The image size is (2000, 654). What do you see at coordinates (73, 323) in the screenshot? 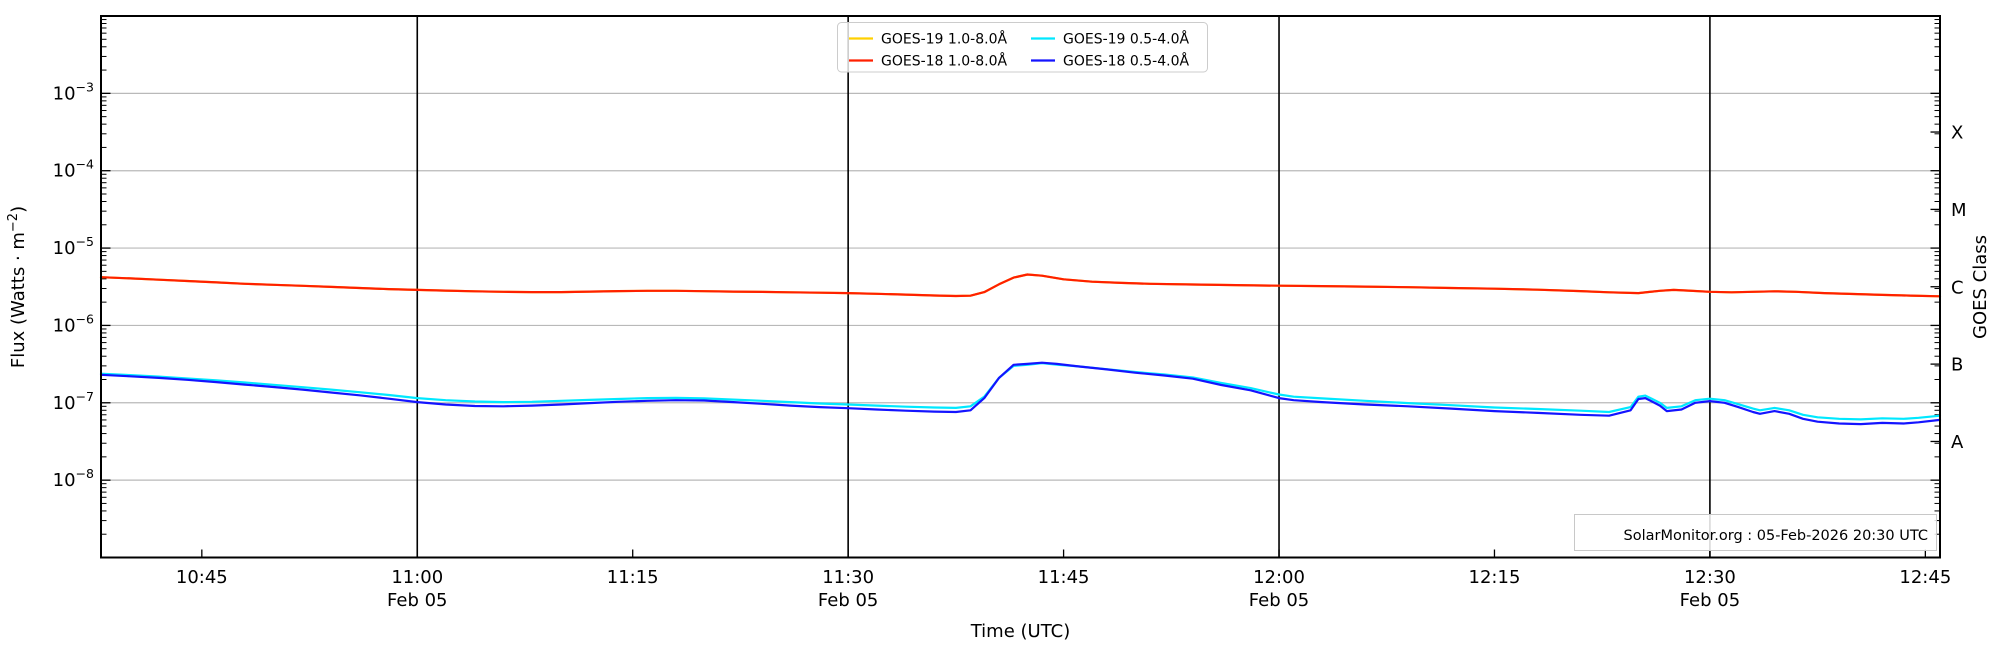
I see `y-tick-label: 10⁻⁶` at bounding box center [73, 323].